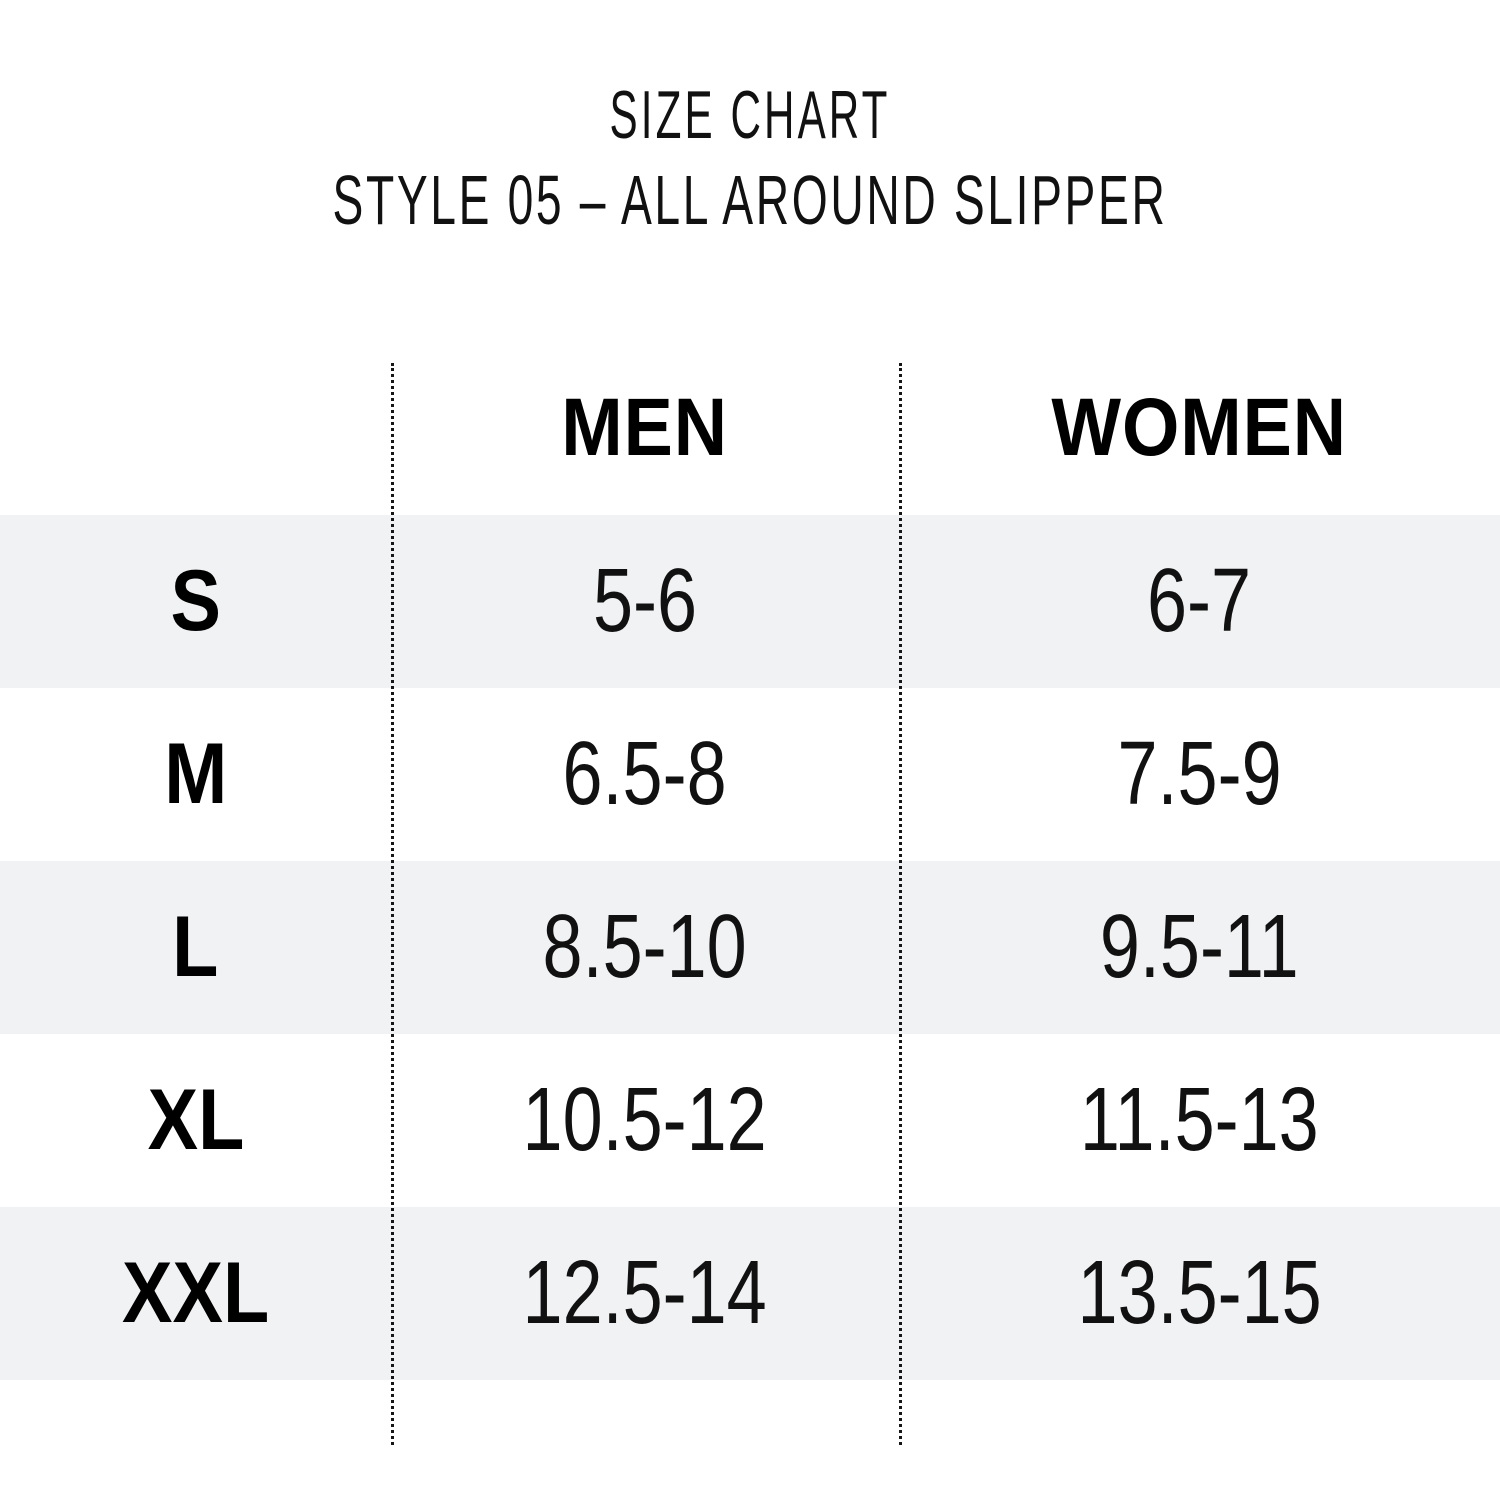 The height and width of the screenshot is (1500, 1500). I want to click on size-label: XL, so click(195, 1120).